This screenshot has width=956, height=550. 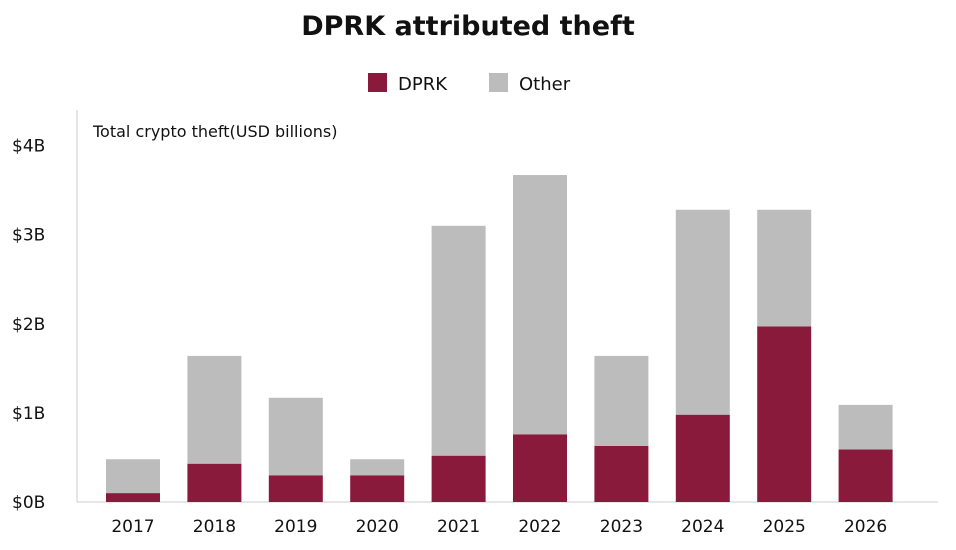 I want to click on x-tick-label: 2019, so click(x=295, y=527).